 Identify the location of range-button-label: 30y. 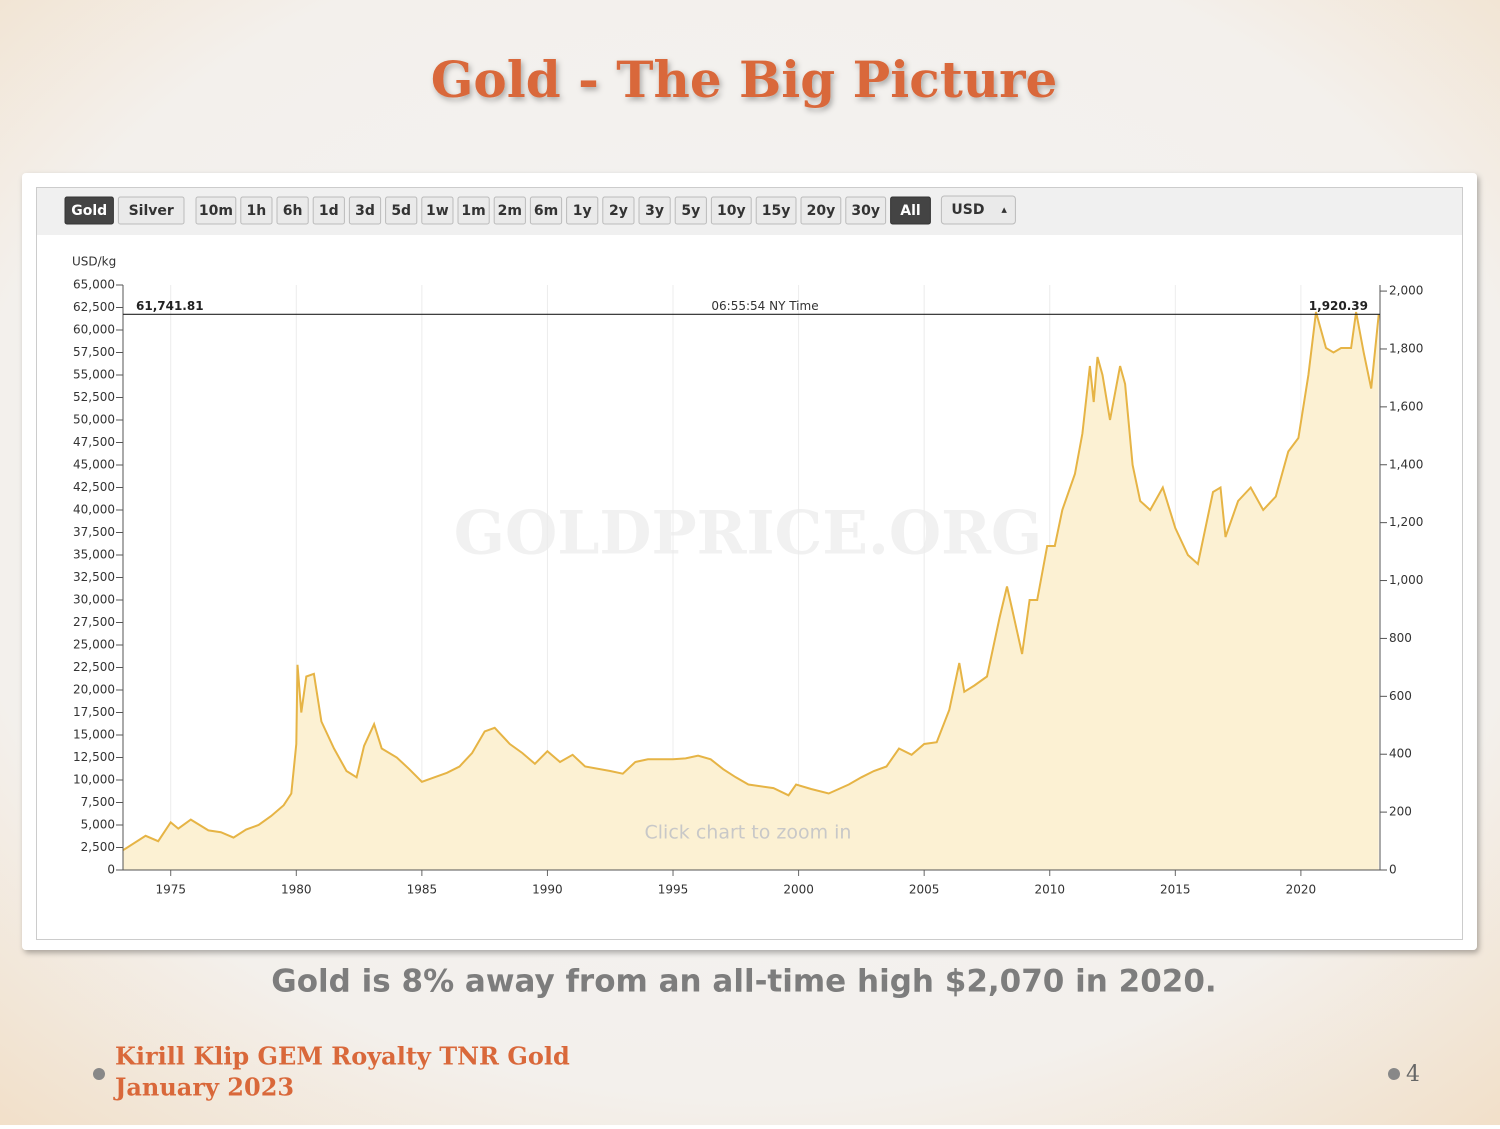
(865, 211).